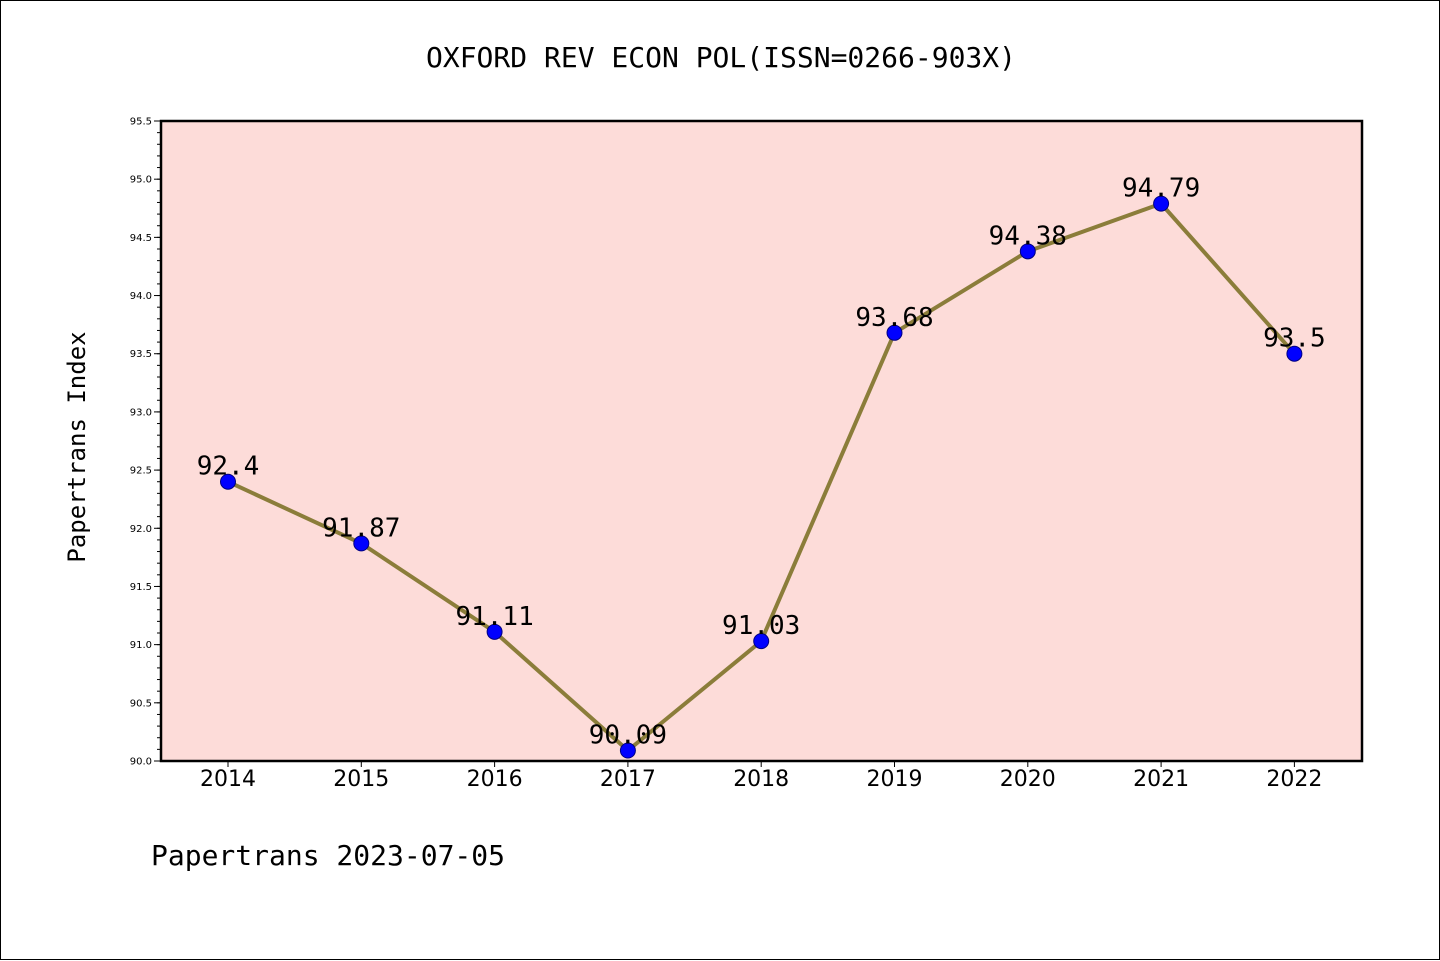  Describe the element at coordinates (141, 296) in the screenshot. I see `y-tick-label: 94.0` at that location.